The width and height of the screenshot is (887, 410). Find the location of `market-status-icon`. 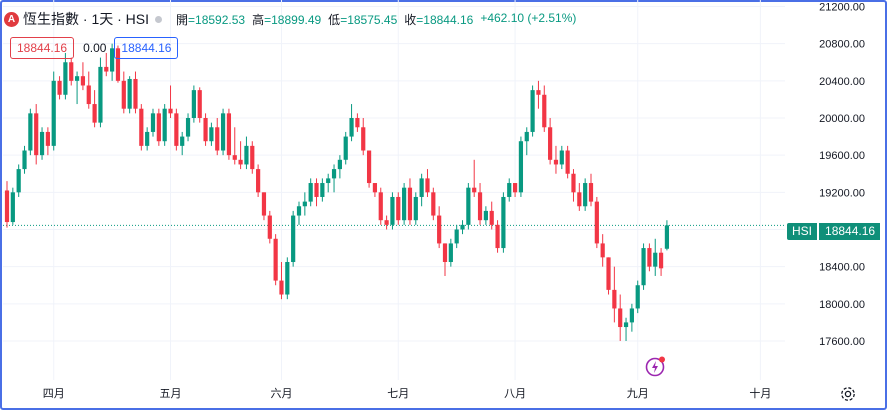

market-status-icon is located at coordinates (159, 19).